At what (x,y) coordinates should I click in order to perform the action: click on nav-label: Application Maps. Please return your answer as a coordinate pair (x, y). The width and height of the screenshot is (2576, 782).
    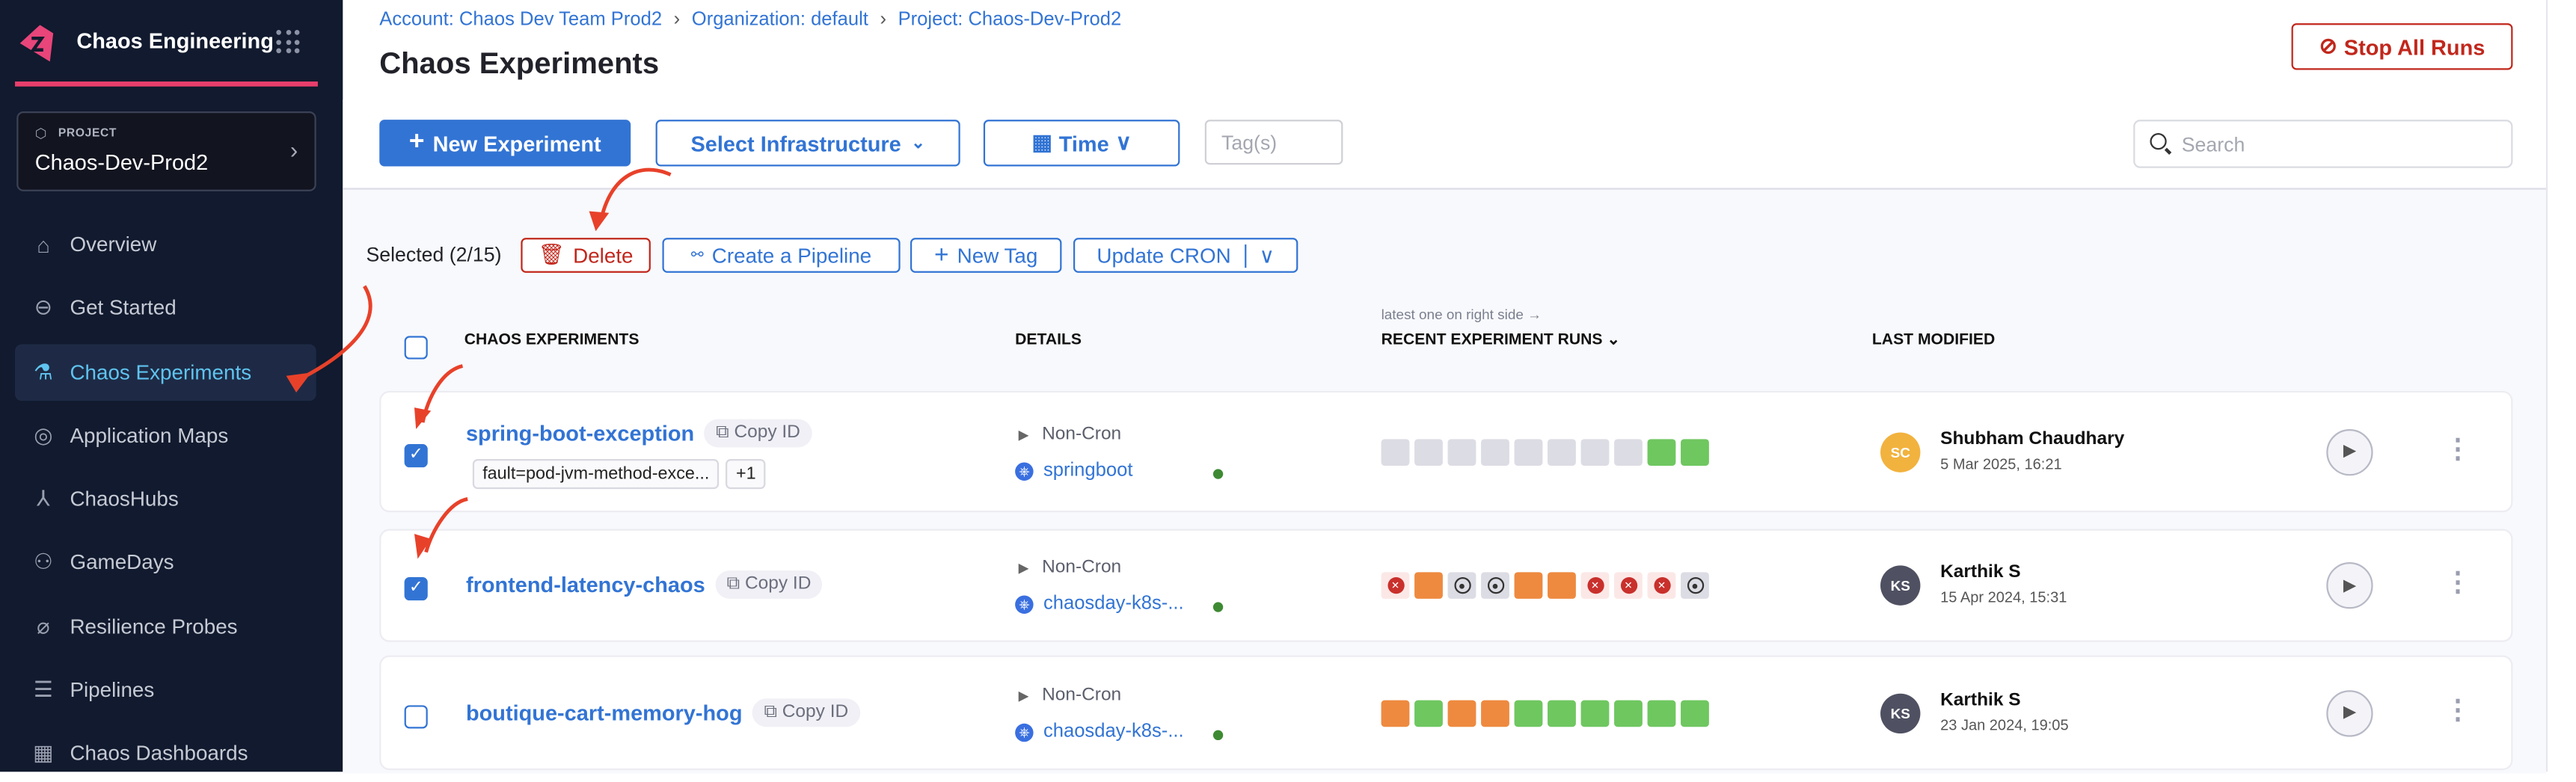
    Looking at the image, I should click on (149, 436).